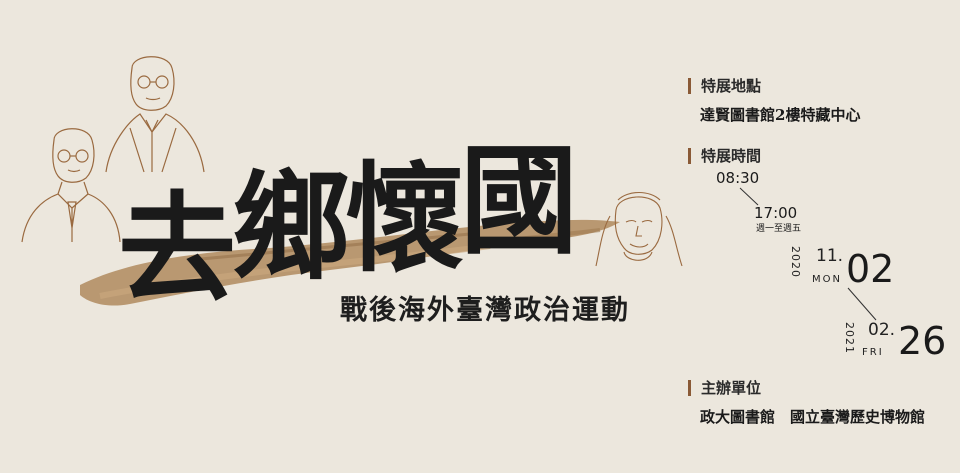 The height and width of the screenshot is (473, 960). Describe the element at coordinates (738, 178) in the screenshot. I see `opening-time: 08:30` at that location.